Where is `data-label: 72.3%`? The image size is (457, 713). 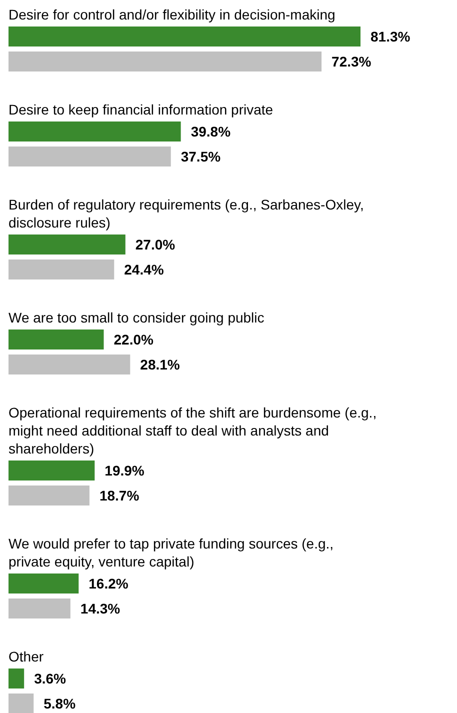
data-label: 72.3% is located at coordinates (352, 62).